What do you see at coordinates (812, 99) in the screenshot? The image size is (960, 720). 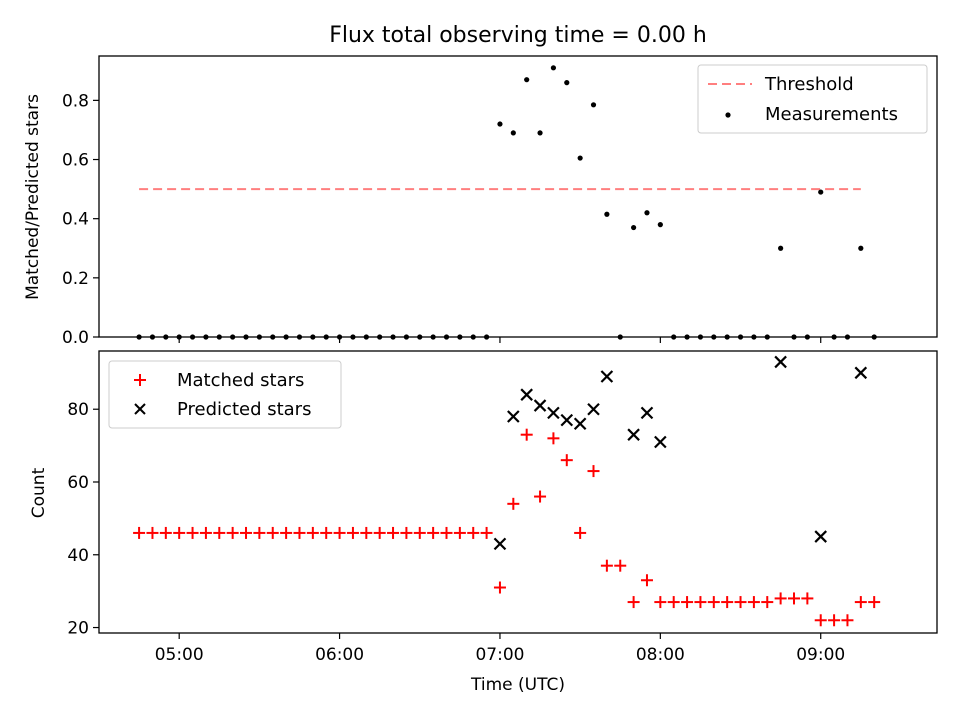 I see `ratio-legend: Threshold Measurements` at bounding box center [812, 99].